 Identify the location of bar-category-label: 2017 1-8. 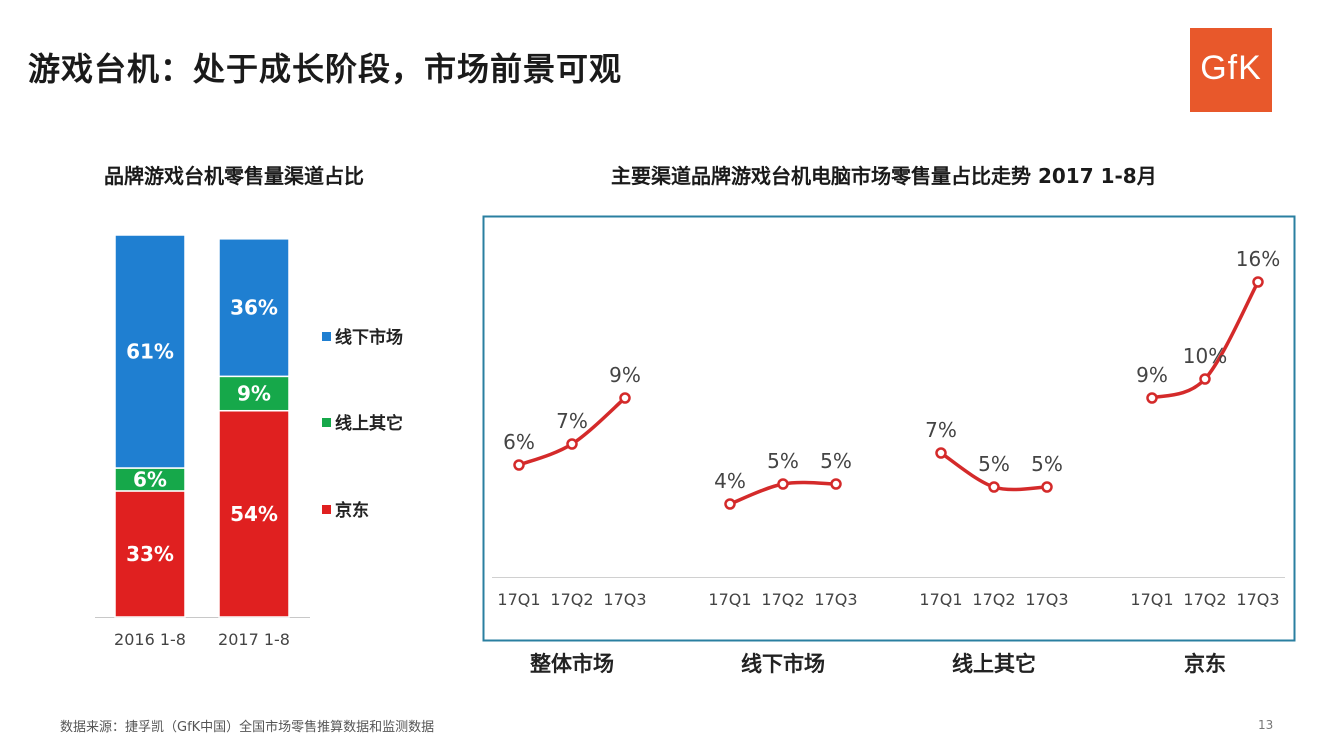
(254, 639).